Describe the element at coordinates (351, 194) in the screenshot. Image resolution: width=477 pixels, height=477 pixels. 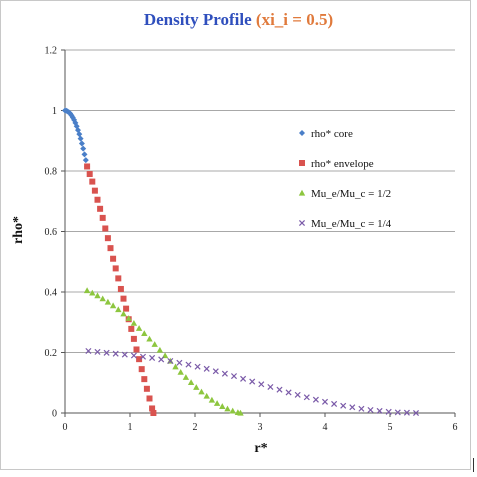
I see `legend-entry: Mu_e/Mu_c = 1/2` at that location.